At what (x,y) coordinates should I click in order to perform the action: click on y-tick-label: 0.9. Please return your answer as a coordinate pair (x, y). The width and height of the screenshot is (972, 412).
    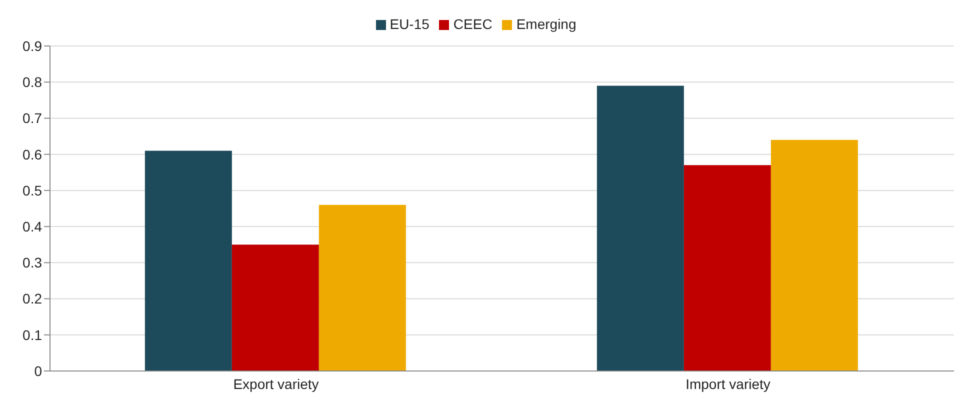
    Looking at the image, I should click on (32, 46).